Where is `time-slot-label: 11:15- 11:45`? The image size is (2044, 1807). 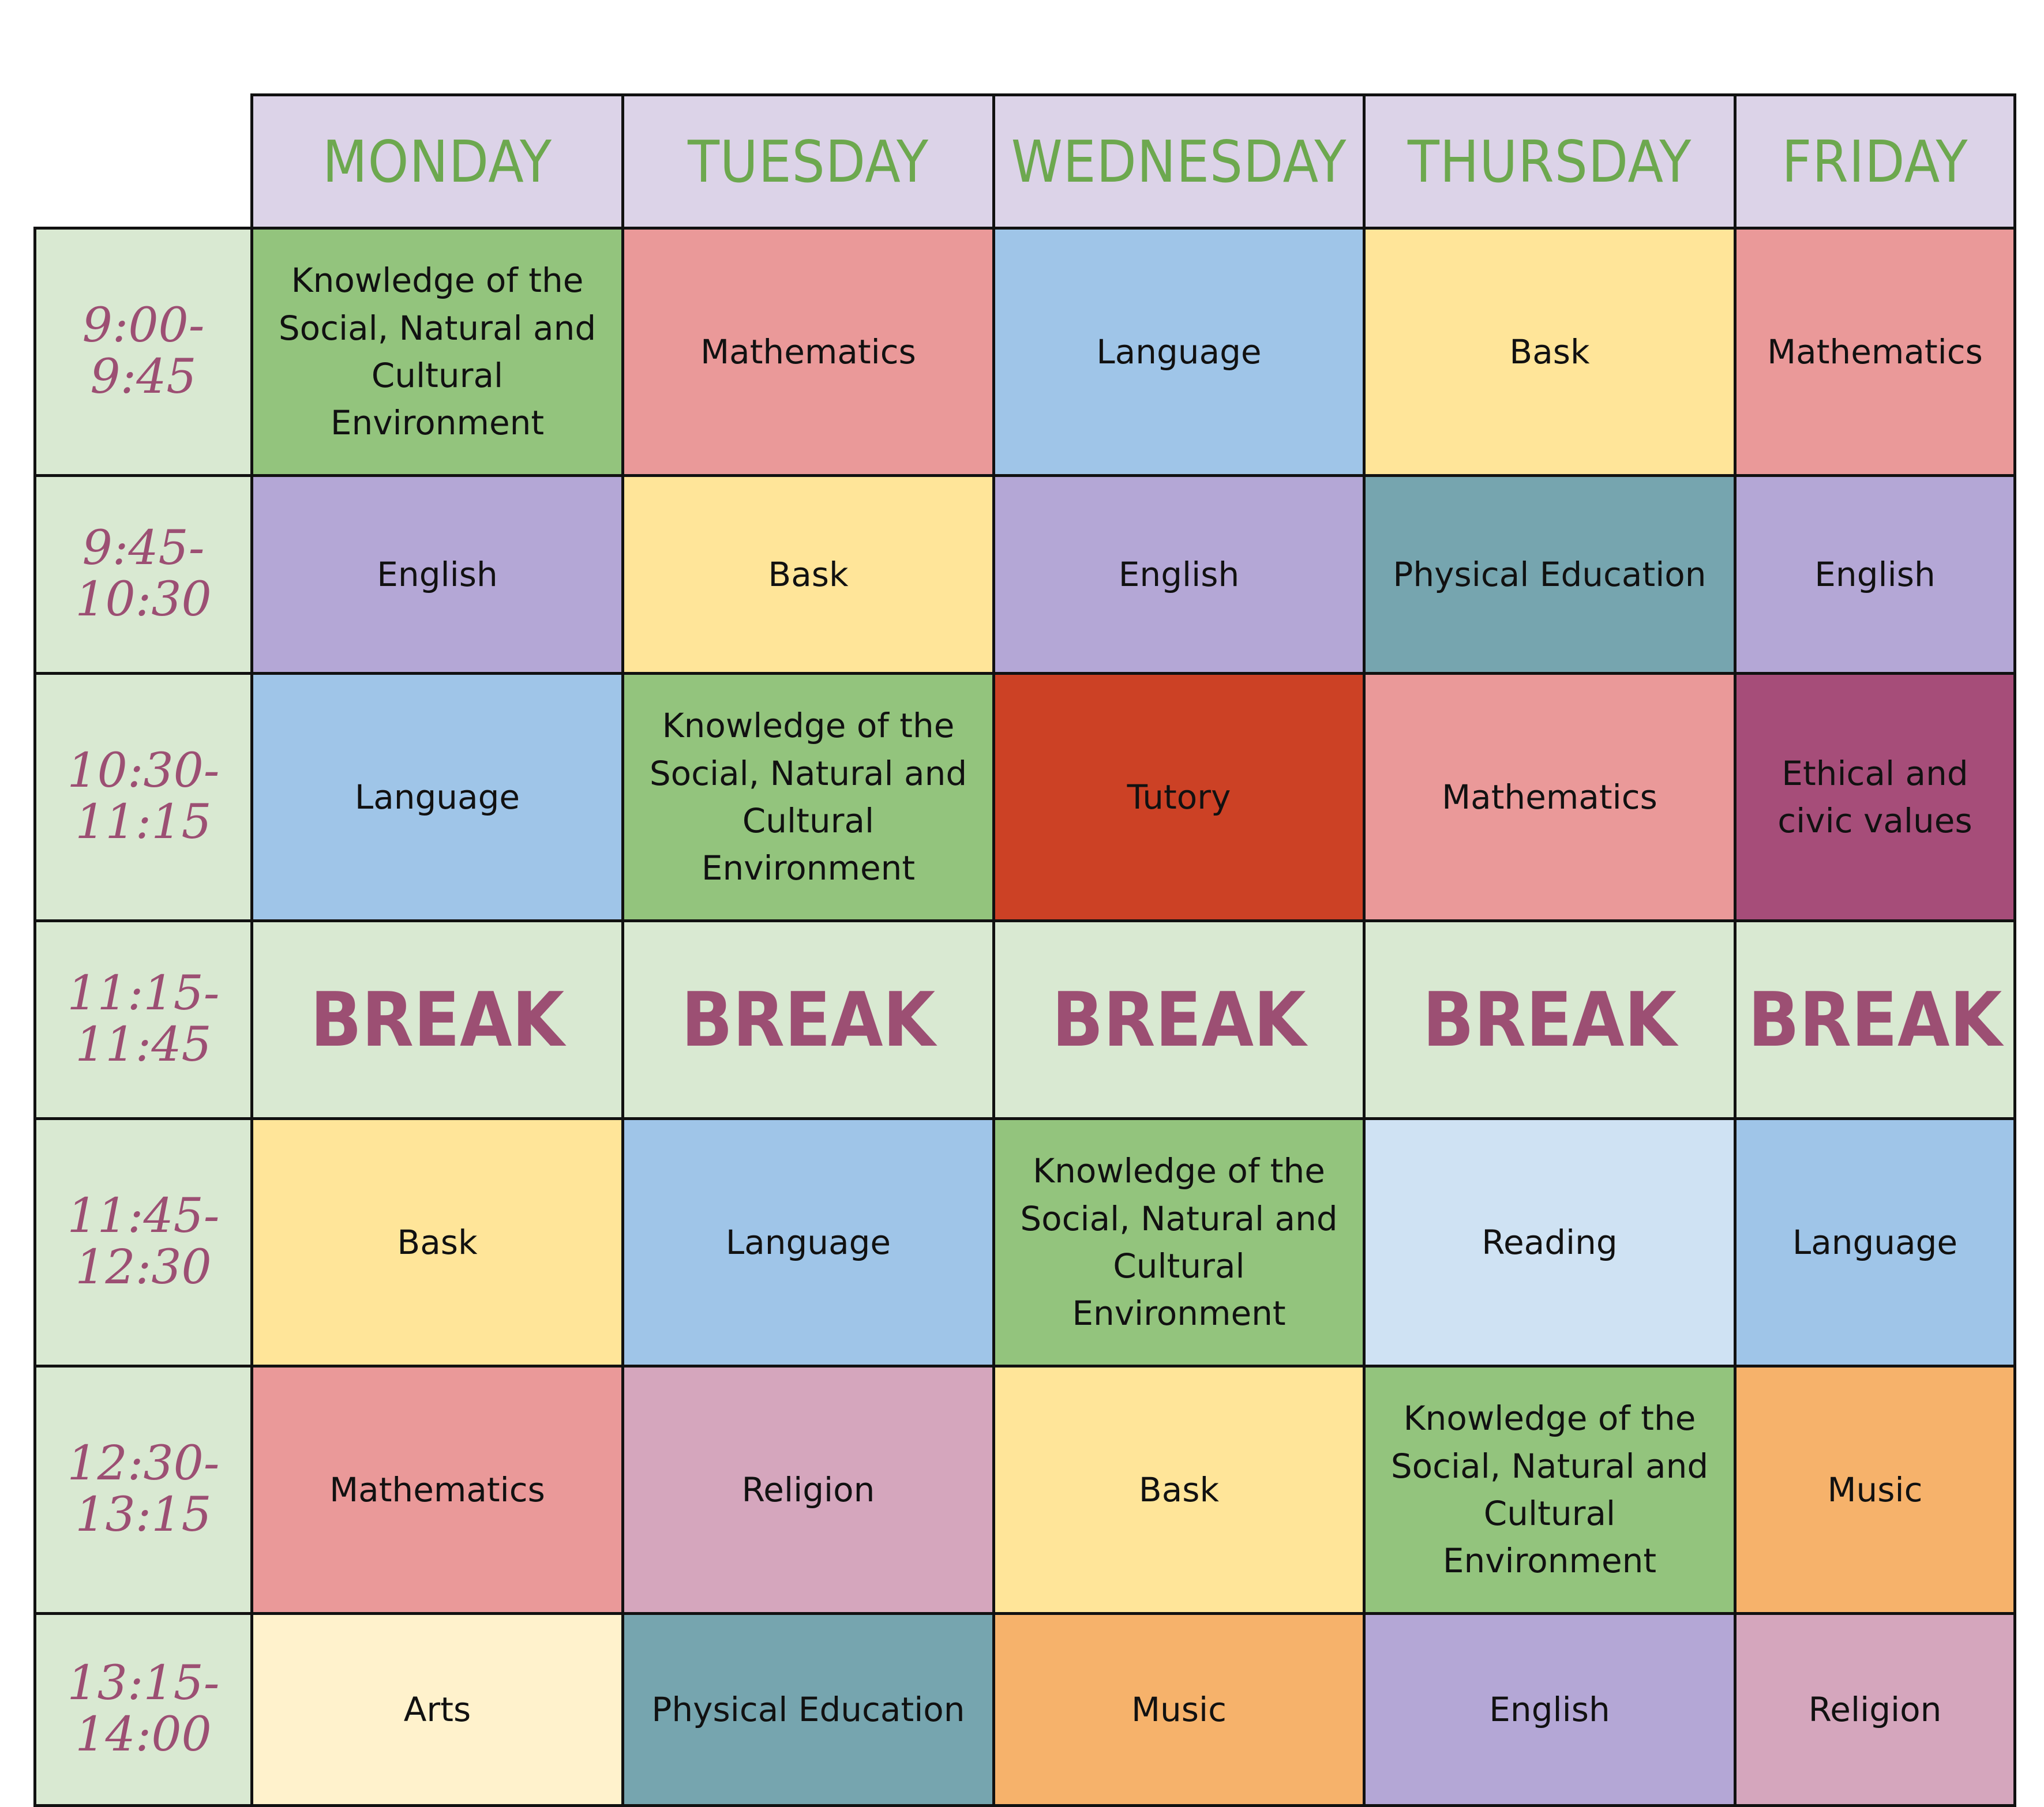
time-slot-label: 11:15- 11:45 is located at coordinates (143, 1019).